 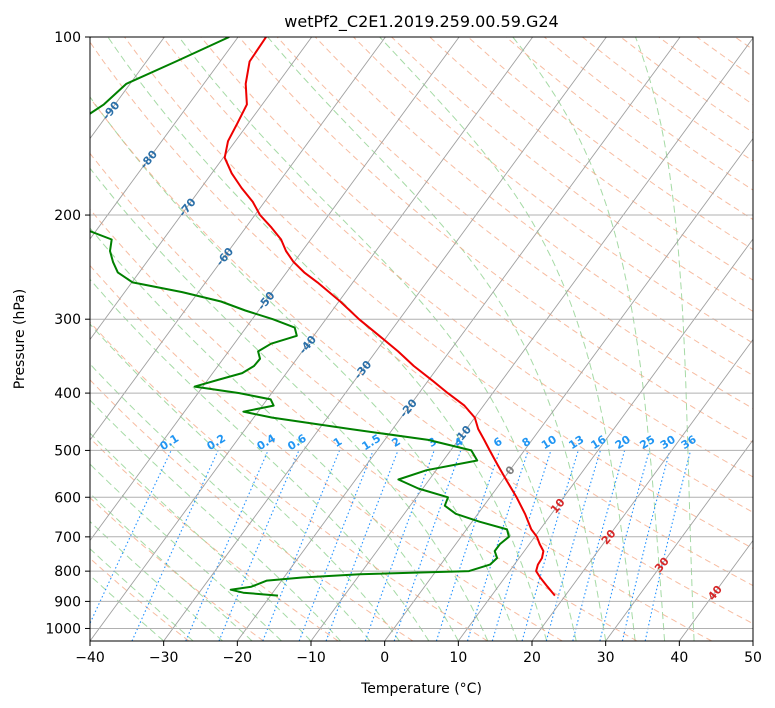 What do you see at coordinates (384, 658) in the screenshot?
I see `x-tick-label: 0` at bounding box center [384, 658].